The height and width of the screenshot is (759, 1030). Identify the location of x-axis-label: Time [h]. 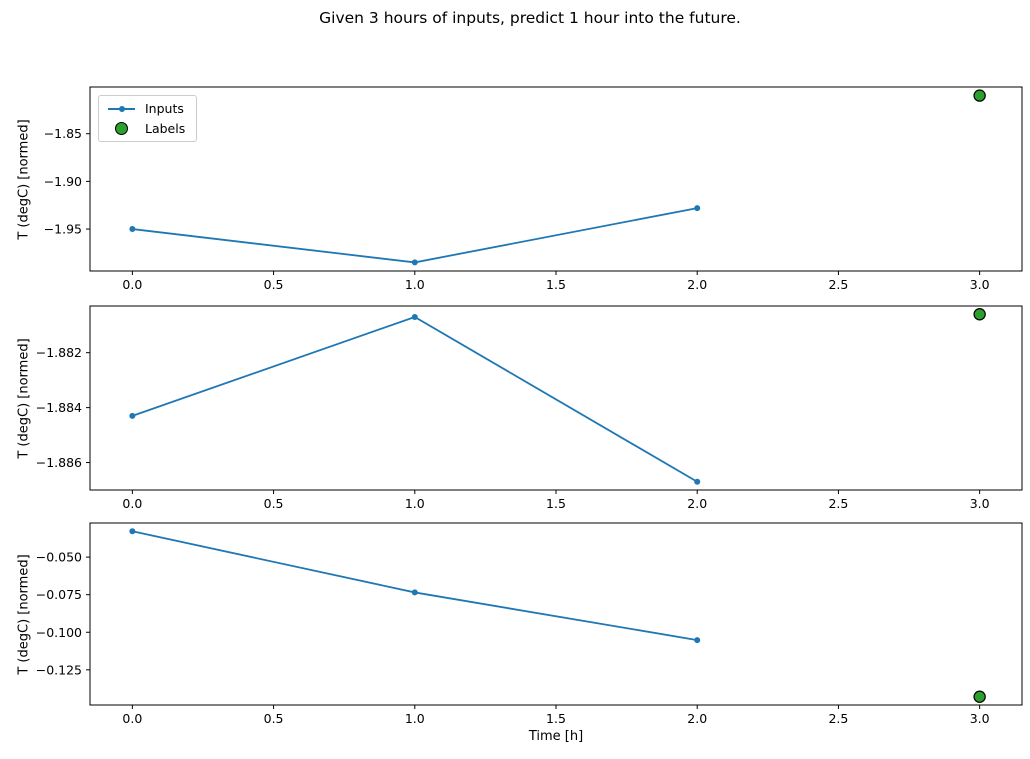
(556, 736).